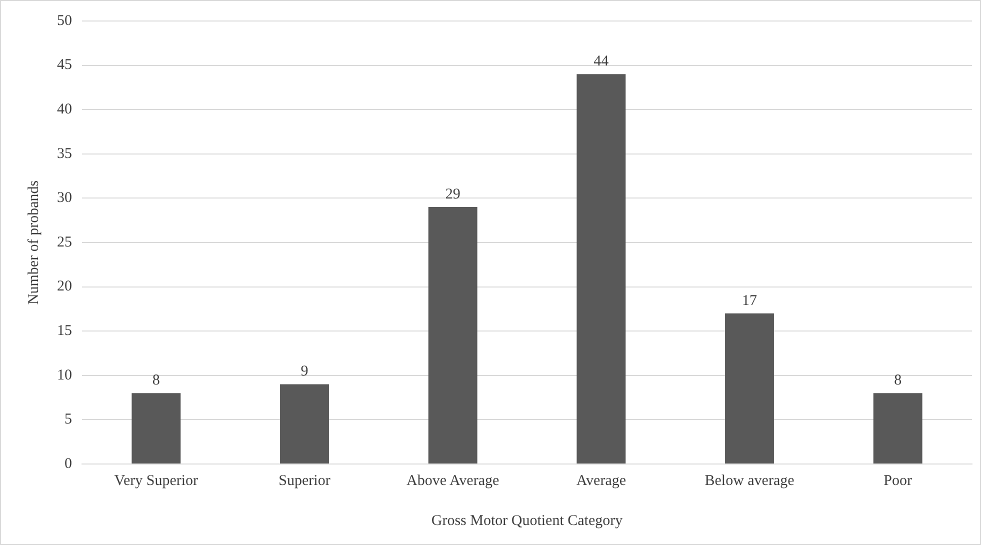 Image resolution: width=981 pixels, height=545 pixels. I want to click on x-tick-label: Superior, so click(304, 480).